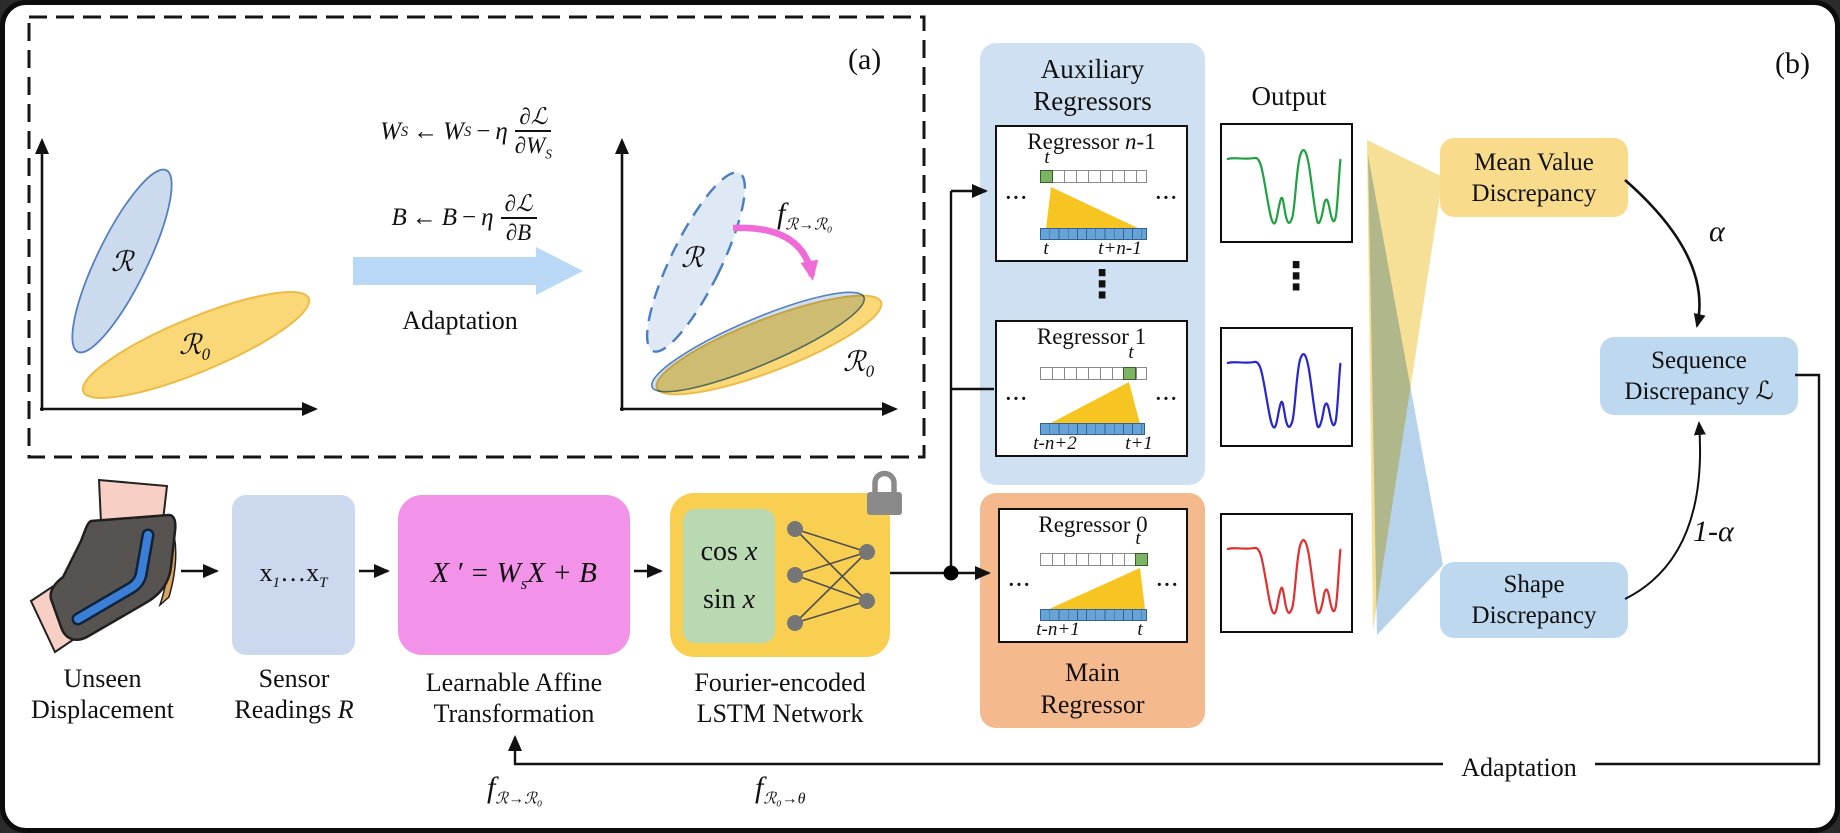  I want to click on arrow-shape-to-sequence, so click(1665, 510).